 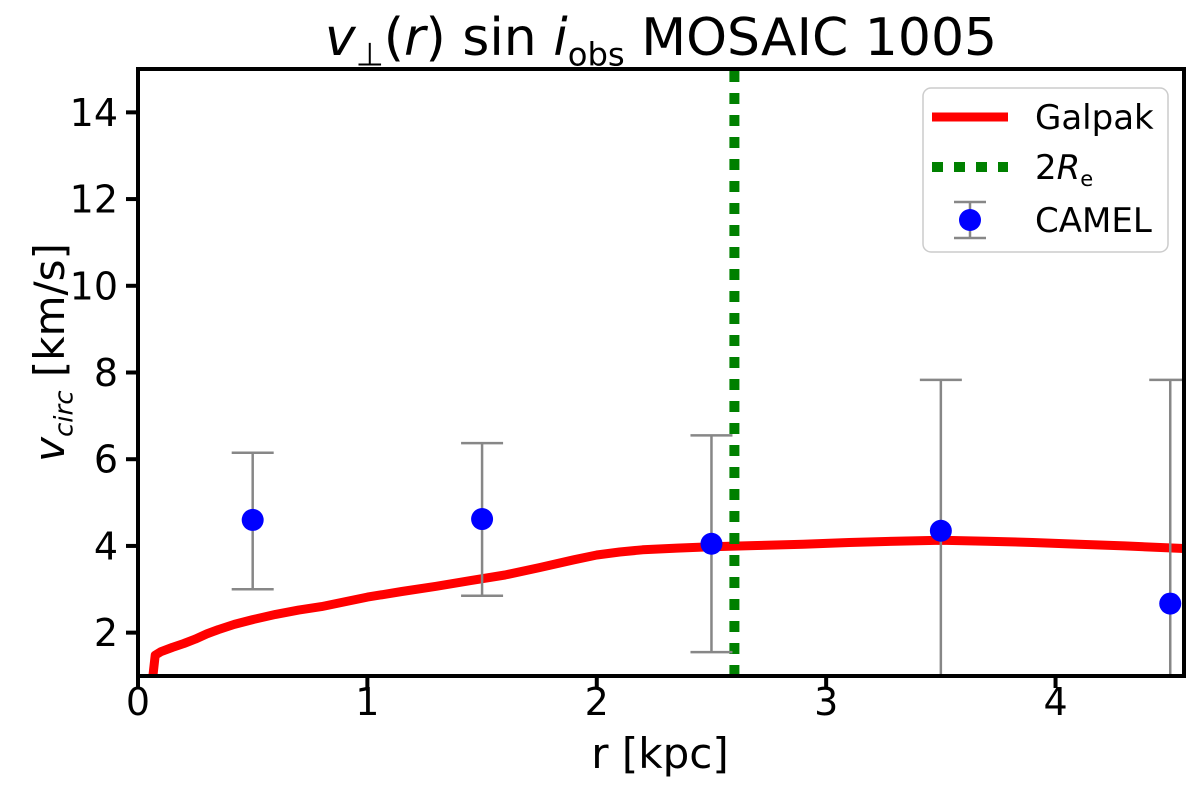 I want to click on legend-entry-galpak: Galpak, so click(x=1043, y=118).